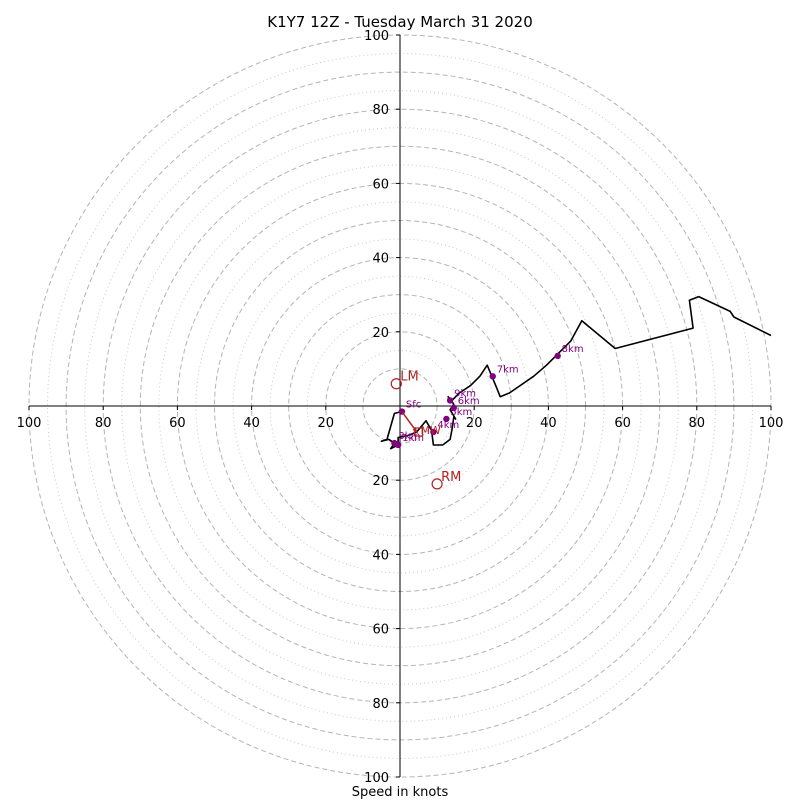  What do you see at coordinates (469, 401) in the screenshot?
I see `height-label-6km: 6km` at bounding box center [469, 401].